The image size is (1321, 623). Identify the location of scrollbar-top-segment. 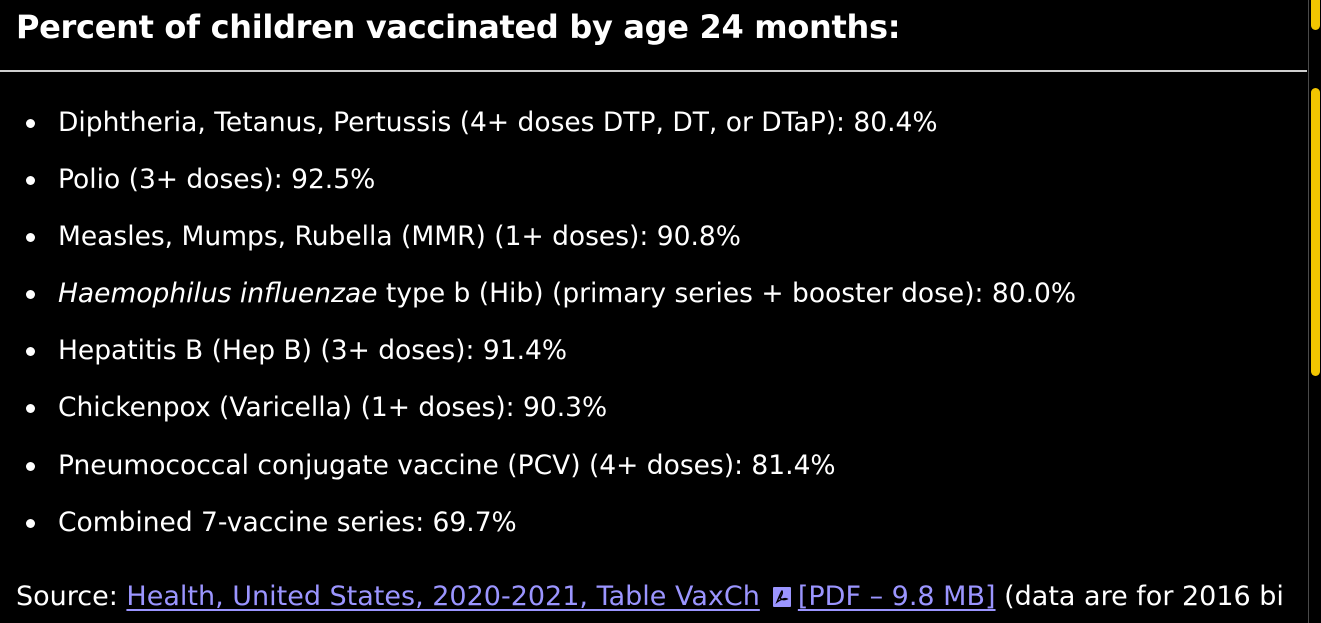
(1315, 15).